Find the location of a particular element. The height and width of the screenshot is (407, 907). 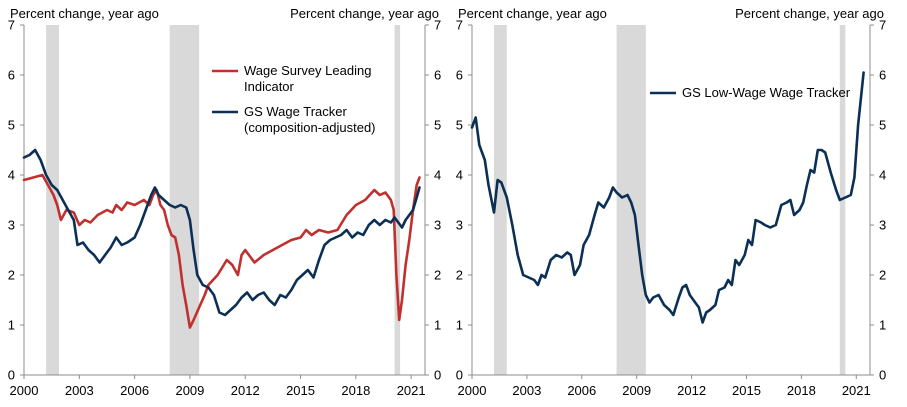

legend-label: (composition-adjusted) is located at coordinates (310, 127).